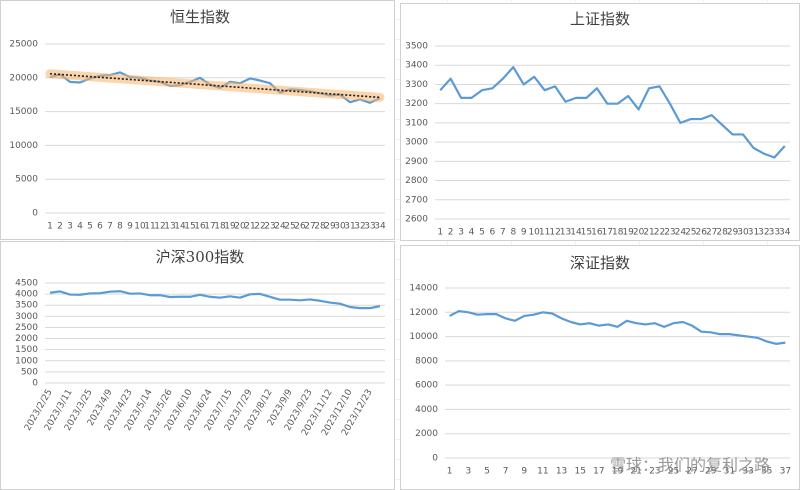  Describe the element at coordinates (200, 17) in the screenshot. I see `chart-title: 恒生指数` at that location.